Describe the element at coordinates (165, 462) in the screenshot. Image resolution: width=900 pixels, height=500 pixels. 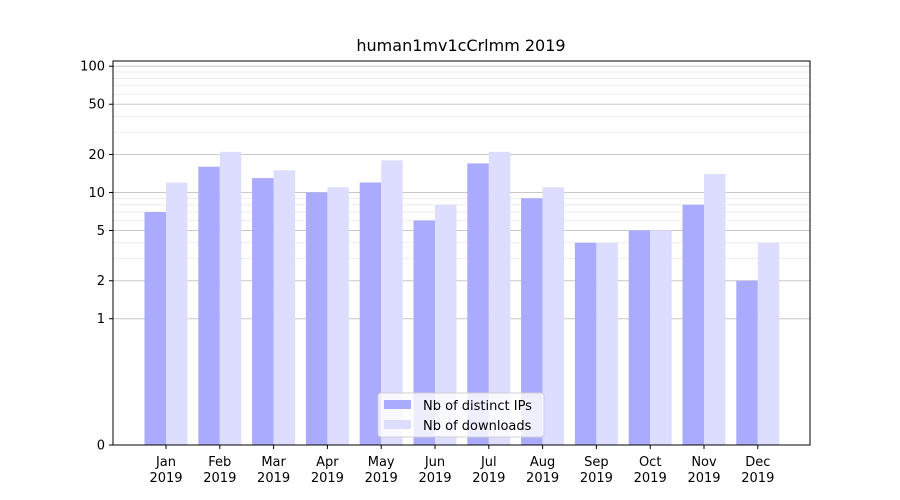
I see `x-tick-label-month: Jan` at that location.